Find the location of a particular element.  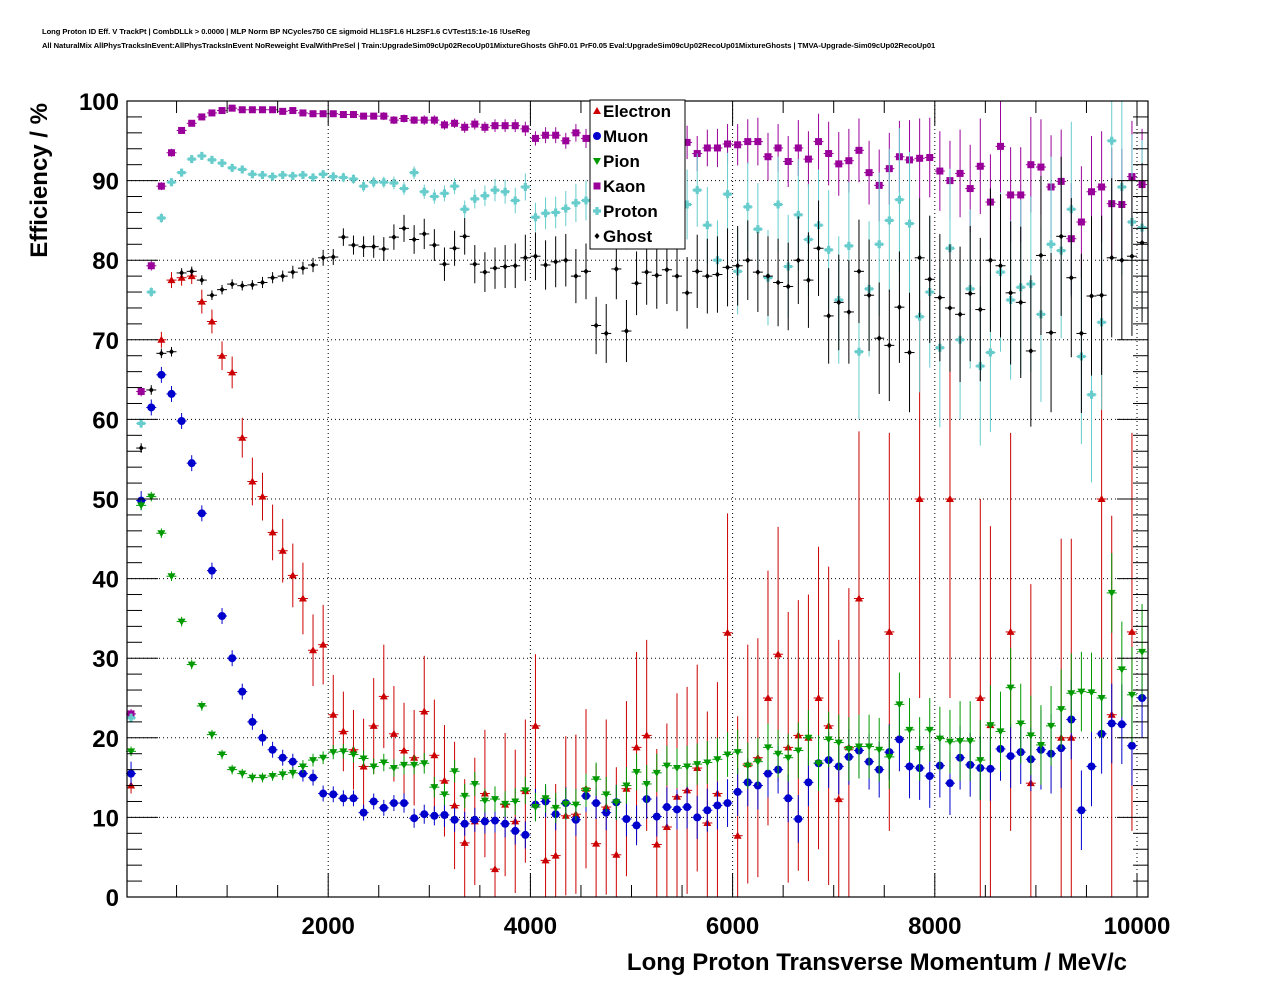

x-tick-label: 10000 is located at coordinates (1137, 926).